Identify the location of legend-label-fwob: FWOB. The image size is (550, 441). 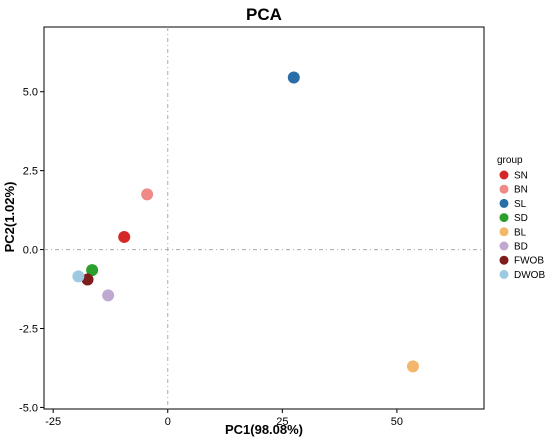
(529, 261).